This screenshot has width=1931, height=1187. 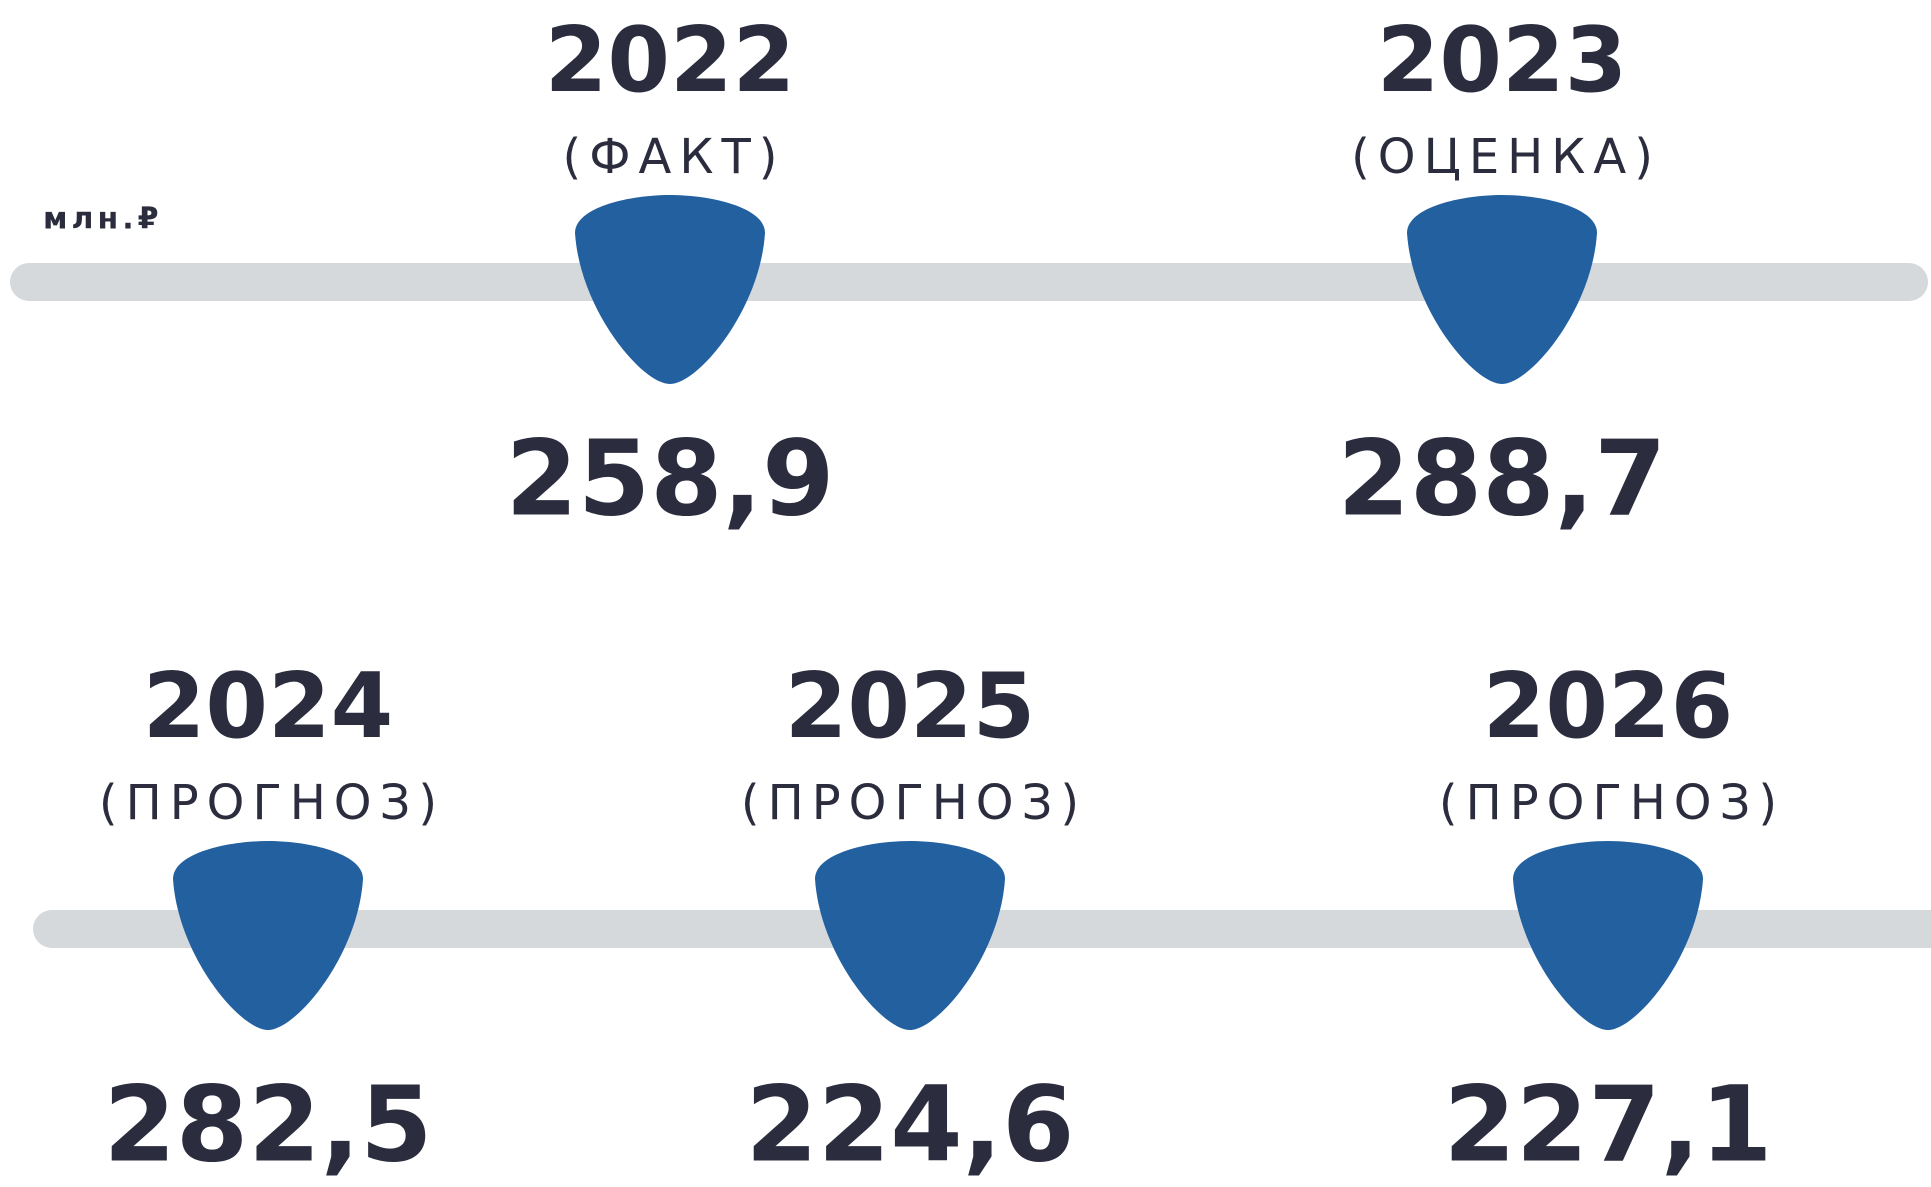 What do you see at coordinates (670, 478) in the screenshot?
I see `value: 258,9` at bounding box center [670, 478].